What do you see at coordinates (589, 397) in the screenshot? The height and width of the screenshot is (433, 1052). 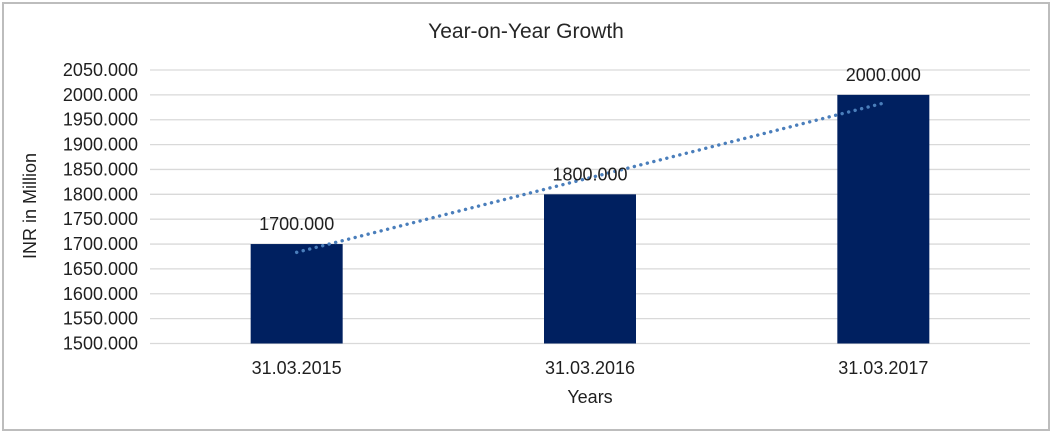 I see `x-axis-title: Years` at bounding box center [589, 397].